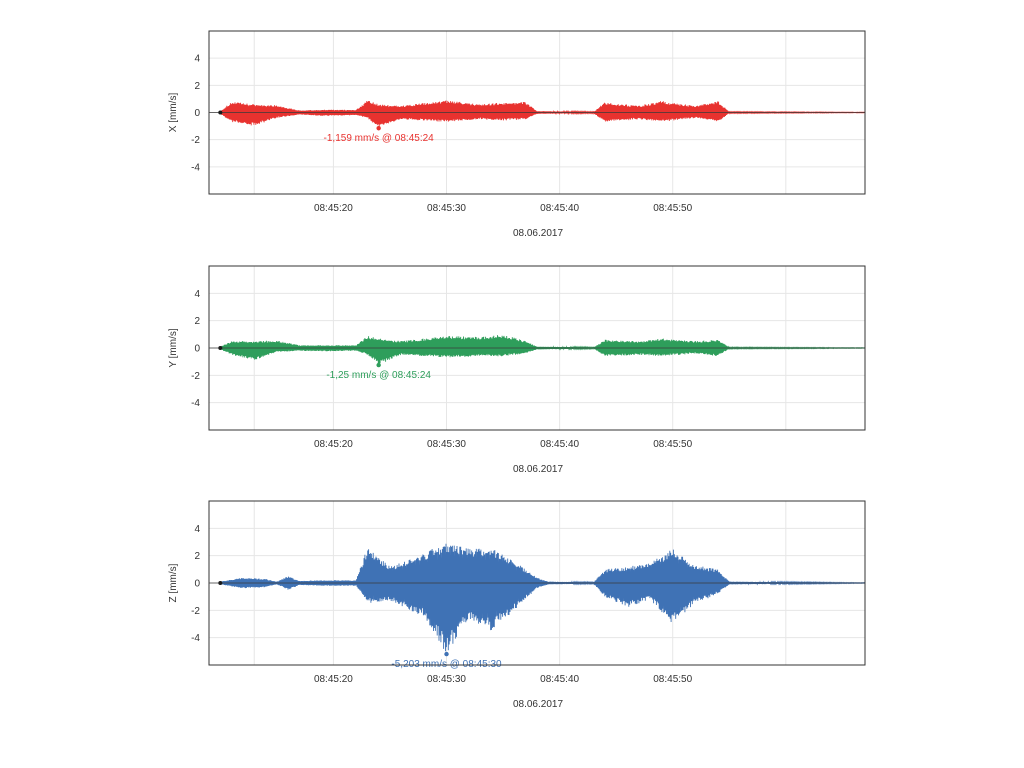 This screenshot has width=1024, height=768. Describe the element at coordinates (173, 113) in the screenshot. I see `y-axis-title: X [mm/s]` at that location.